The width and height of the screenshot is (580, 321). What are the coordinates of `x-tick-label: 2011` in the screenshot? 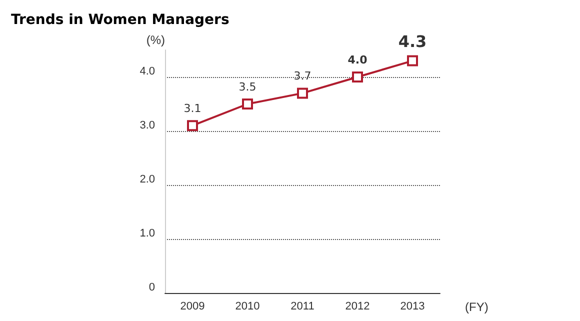 It's located at (302, 306).